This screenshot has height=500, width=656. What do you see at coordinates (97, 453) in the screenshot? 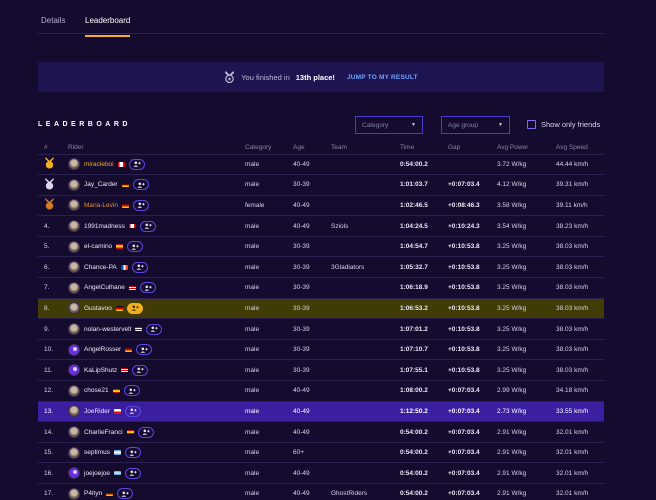
I see `rider-name: septimus` at bounding box center [97, 453].